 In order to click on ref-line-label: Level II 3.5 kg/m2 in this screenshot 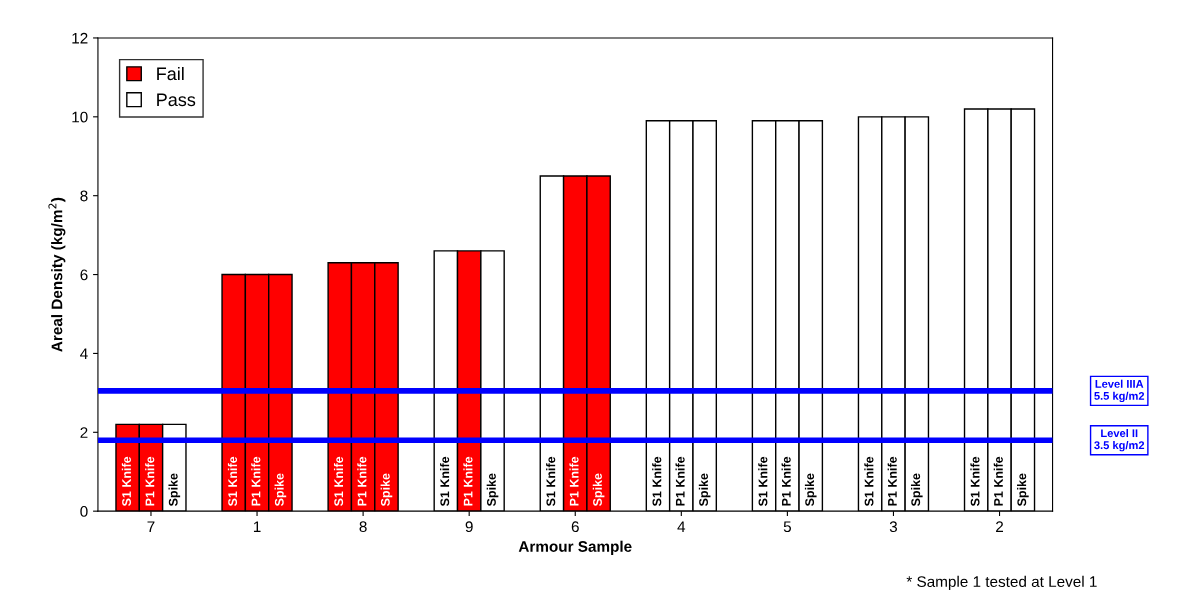, I will do `click(1119, 440)`.